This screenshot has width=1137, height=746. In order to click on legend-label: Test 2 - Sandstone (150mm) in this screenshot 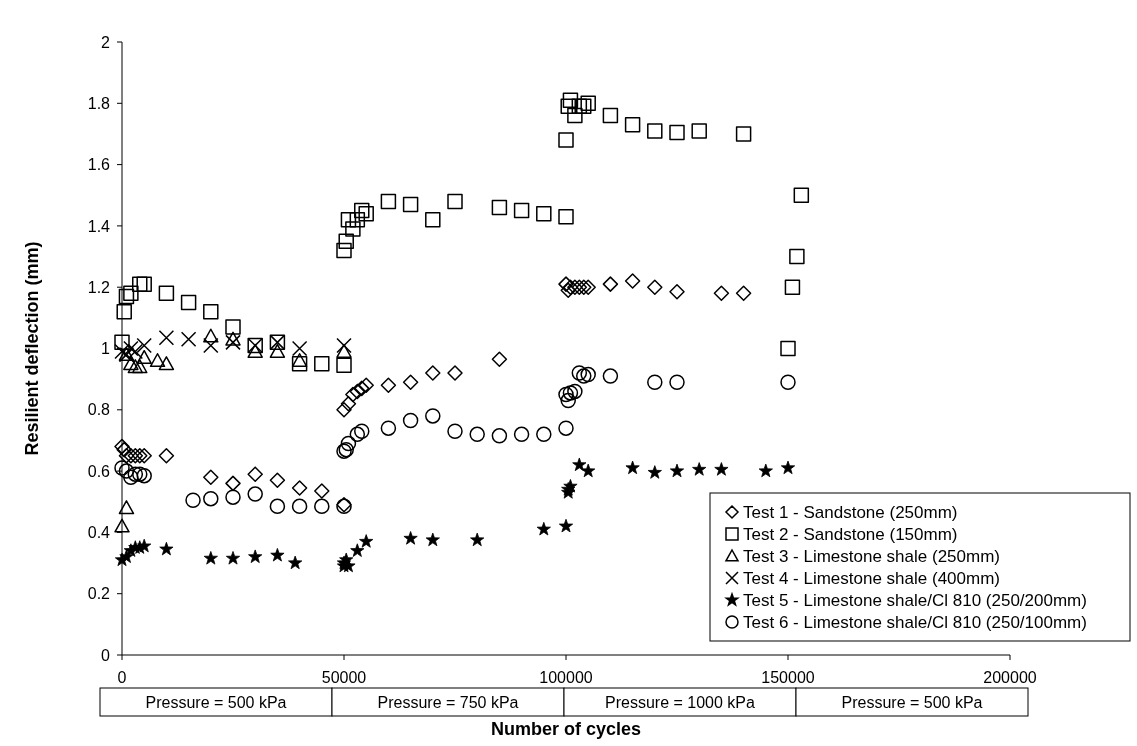, I will do `click(850, 534)`.